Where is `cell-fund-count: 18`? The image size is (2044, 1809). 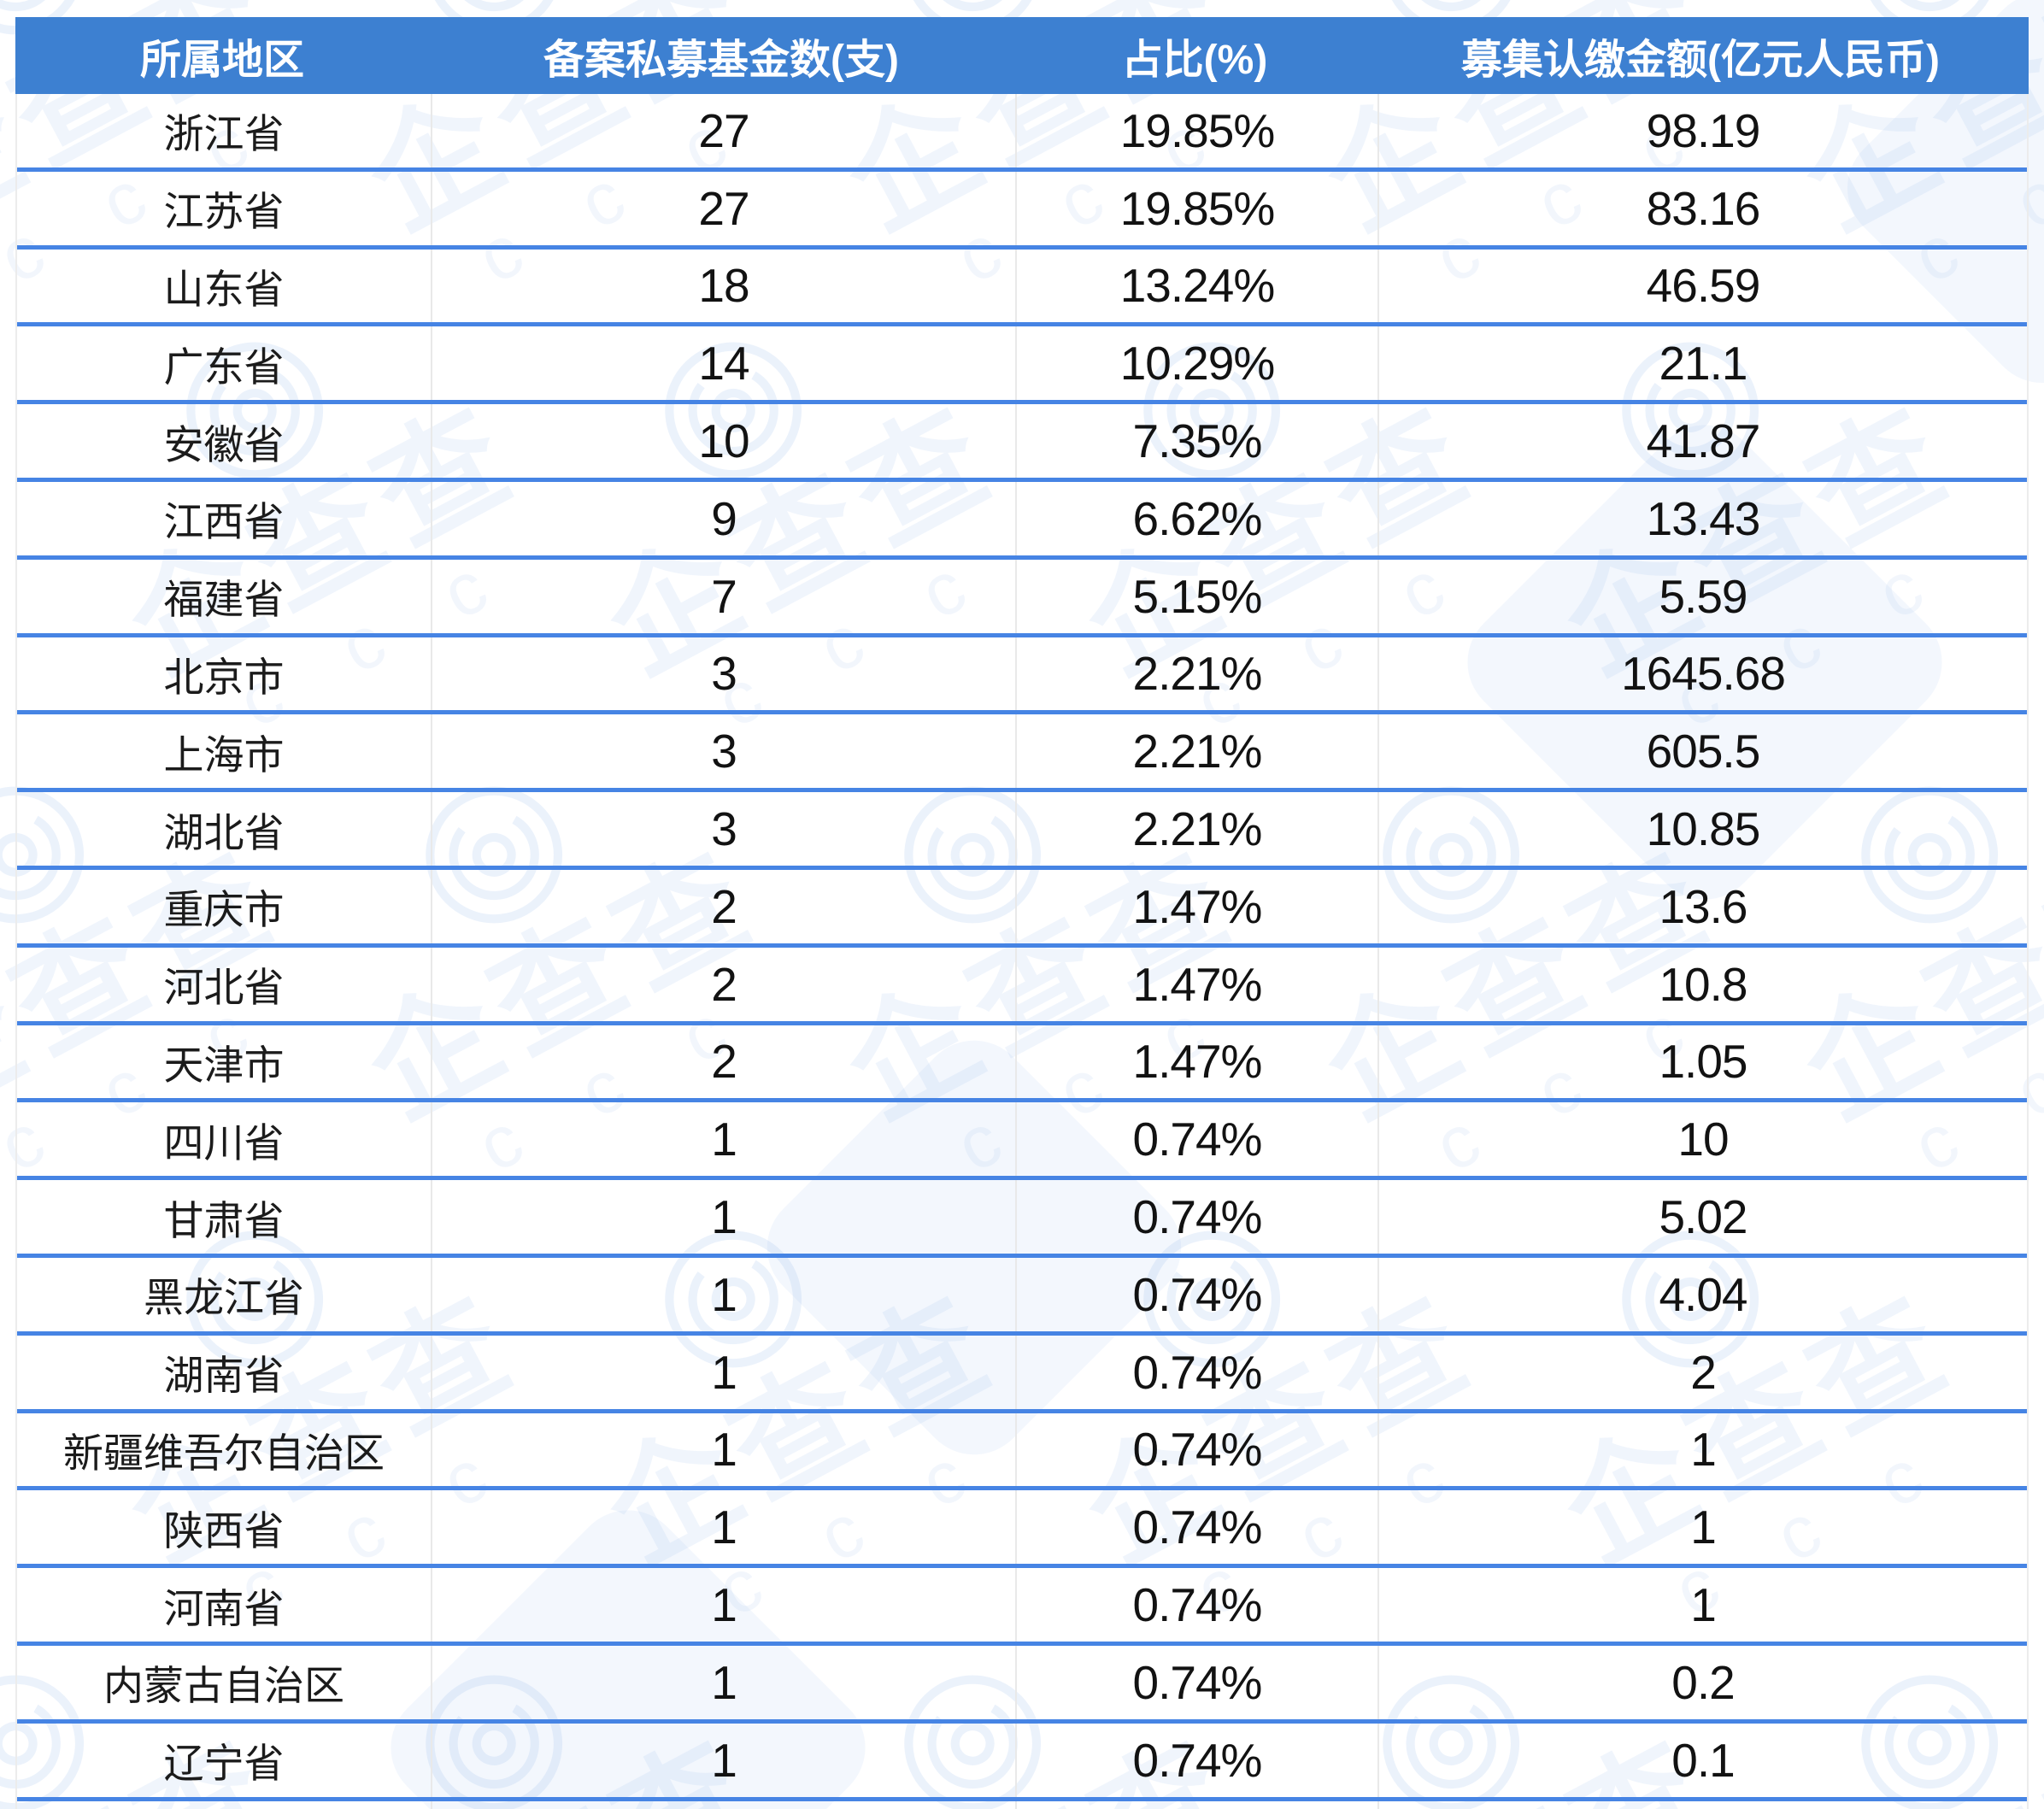 cell-fund-count: 18 is located at coordinates (723, 286).